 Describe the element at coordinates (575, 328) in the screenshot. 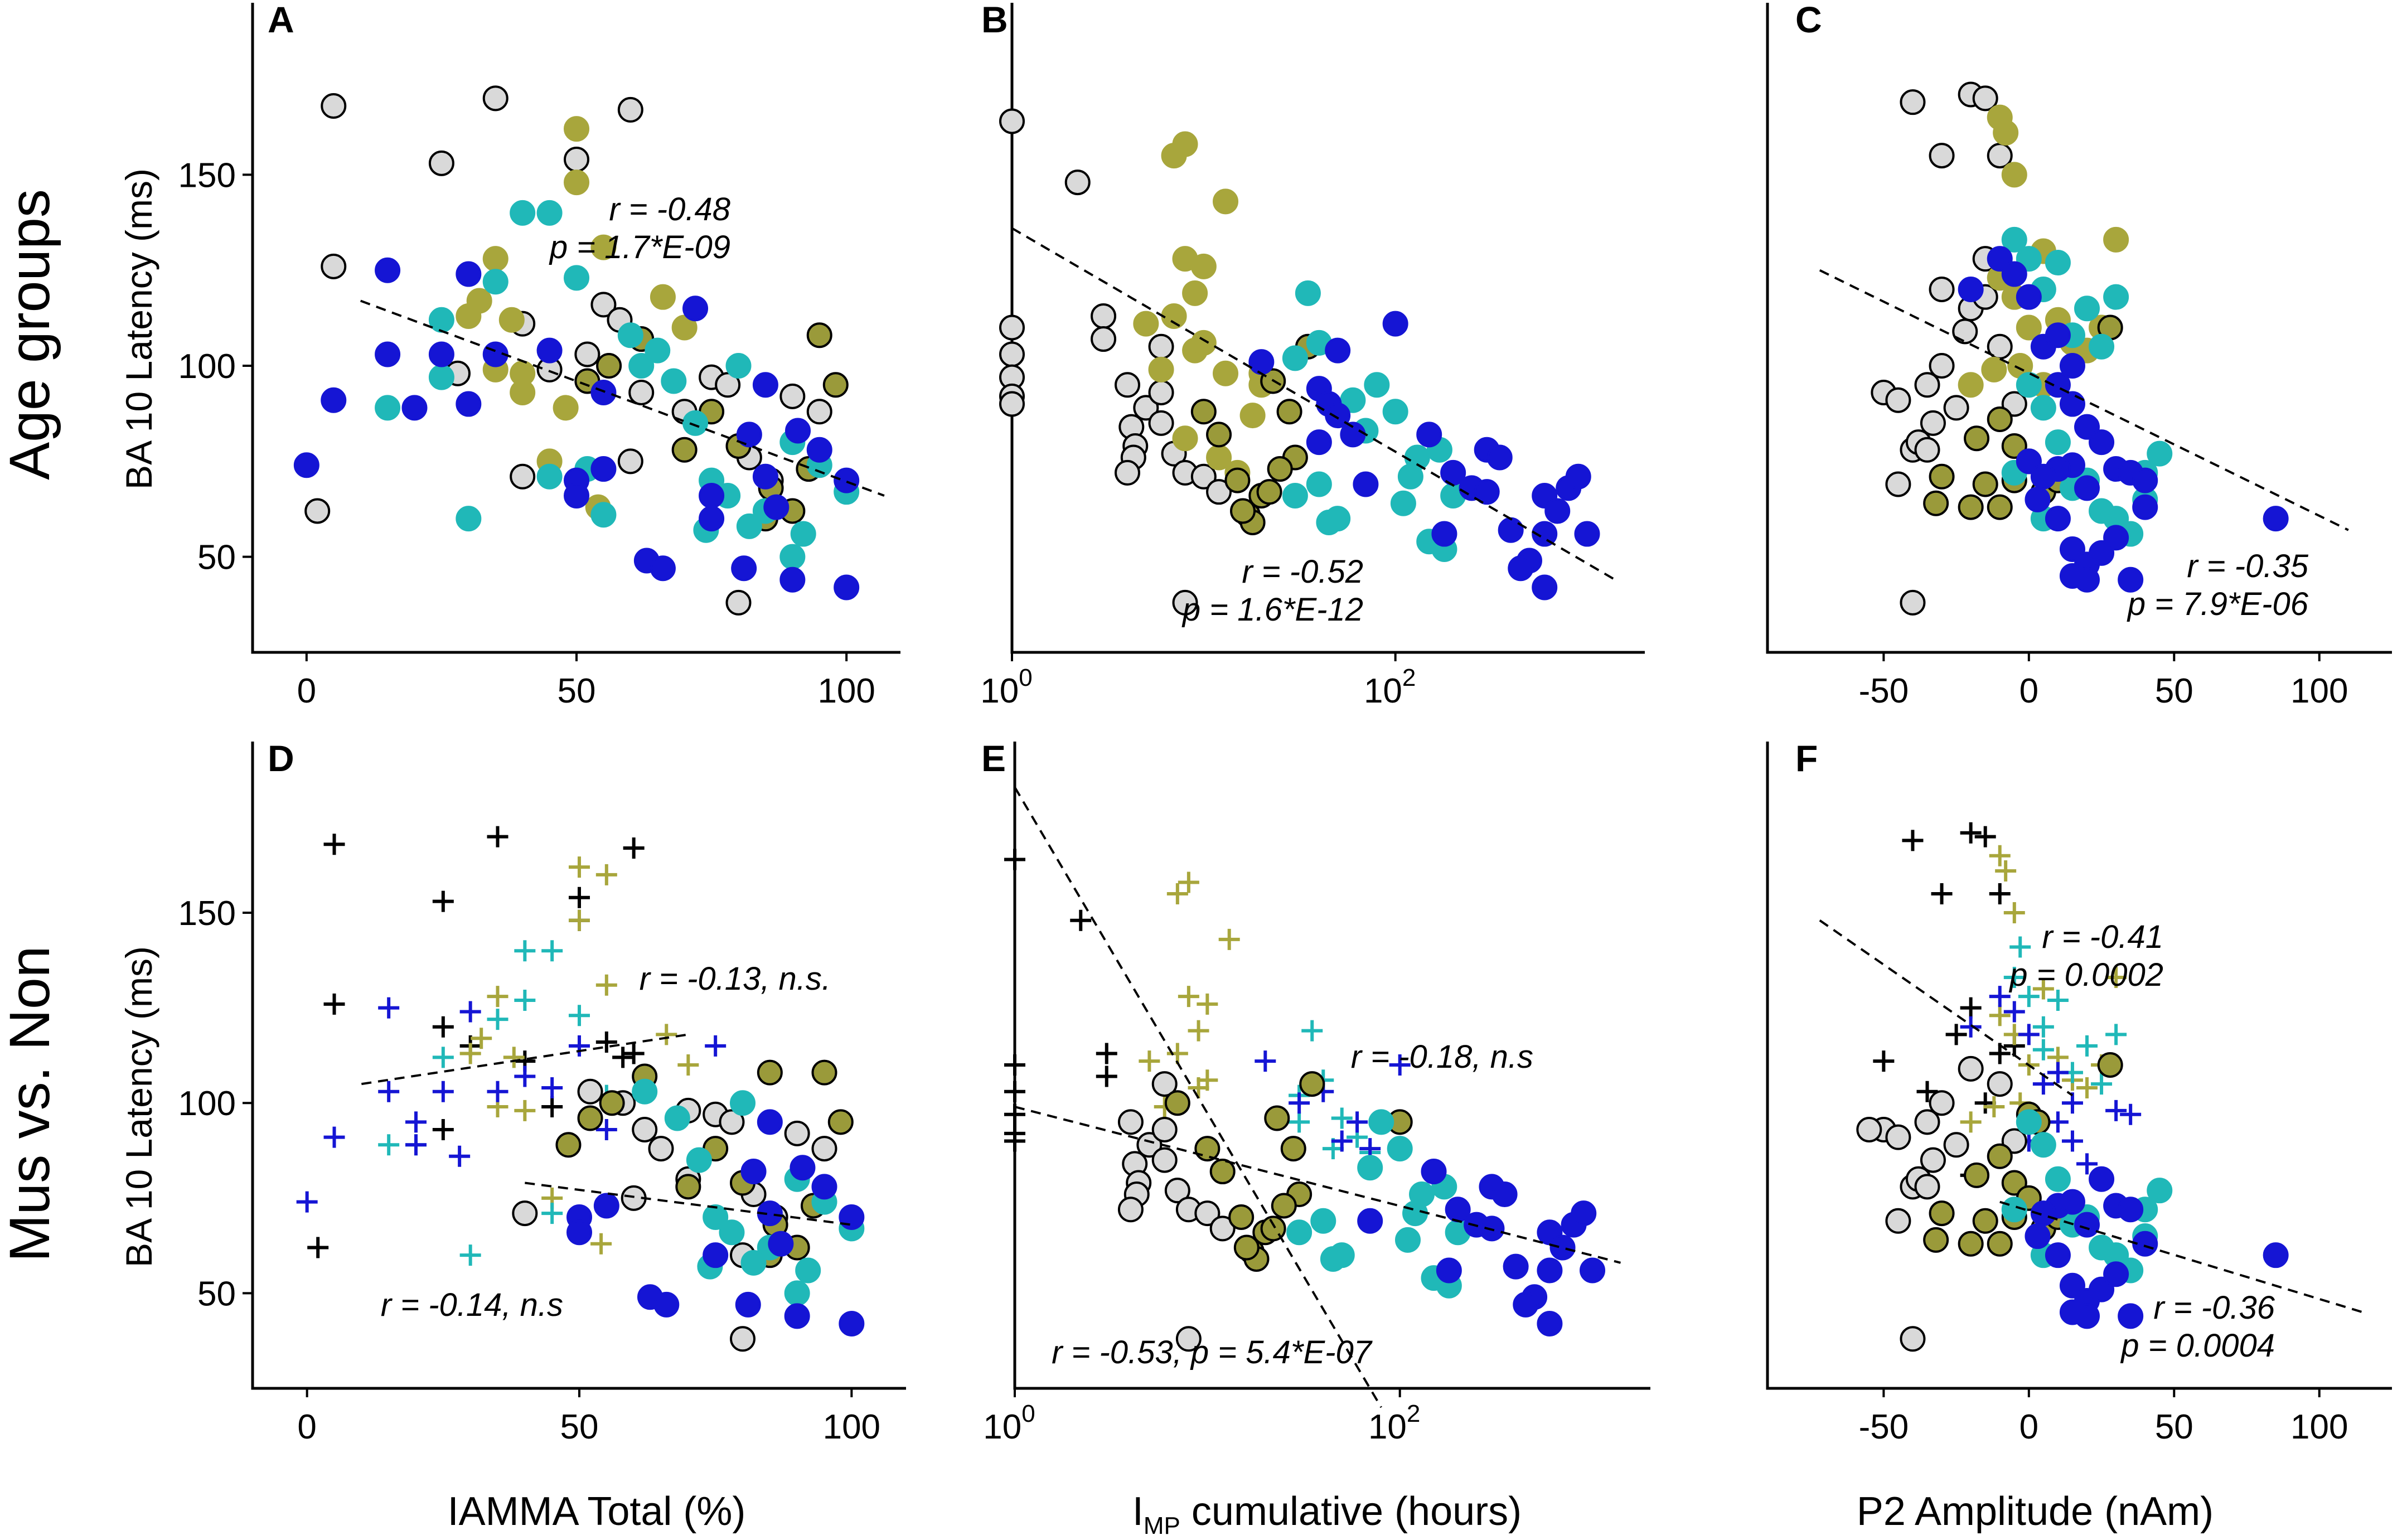

I see `axes-a` at that location.